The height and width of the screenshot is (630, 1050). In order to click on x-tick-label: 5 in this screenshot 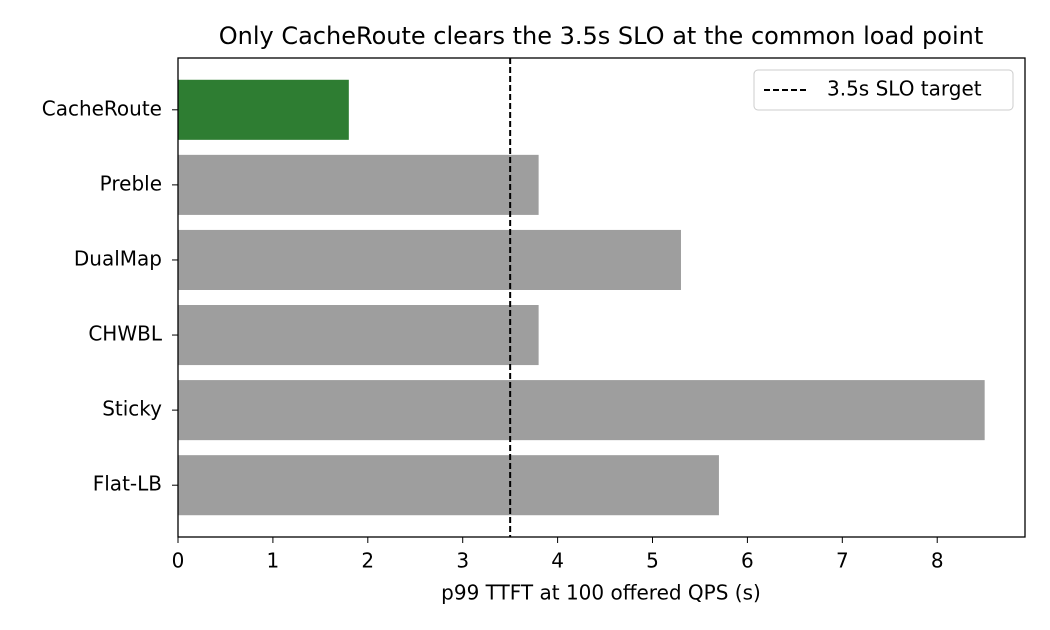, I will do `click(652, 561)`.